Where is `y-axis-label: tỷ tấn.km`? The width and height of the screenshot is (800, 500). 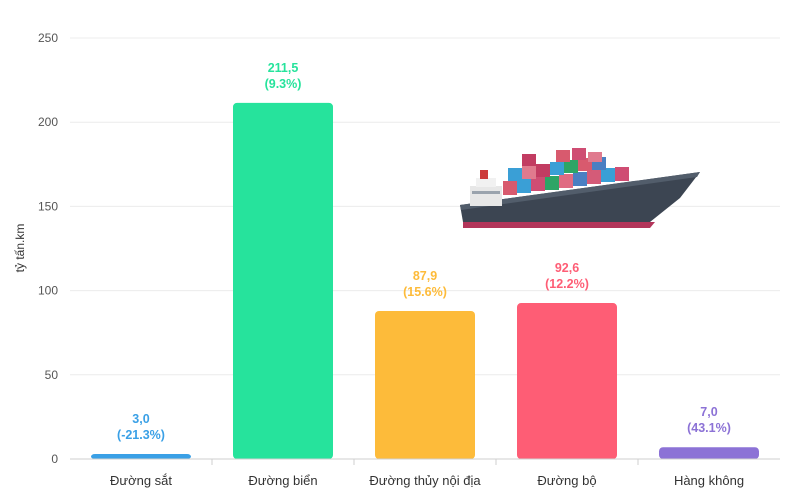 y-axis-label: tỷ tấn.km is located at coordinates (20, 248).